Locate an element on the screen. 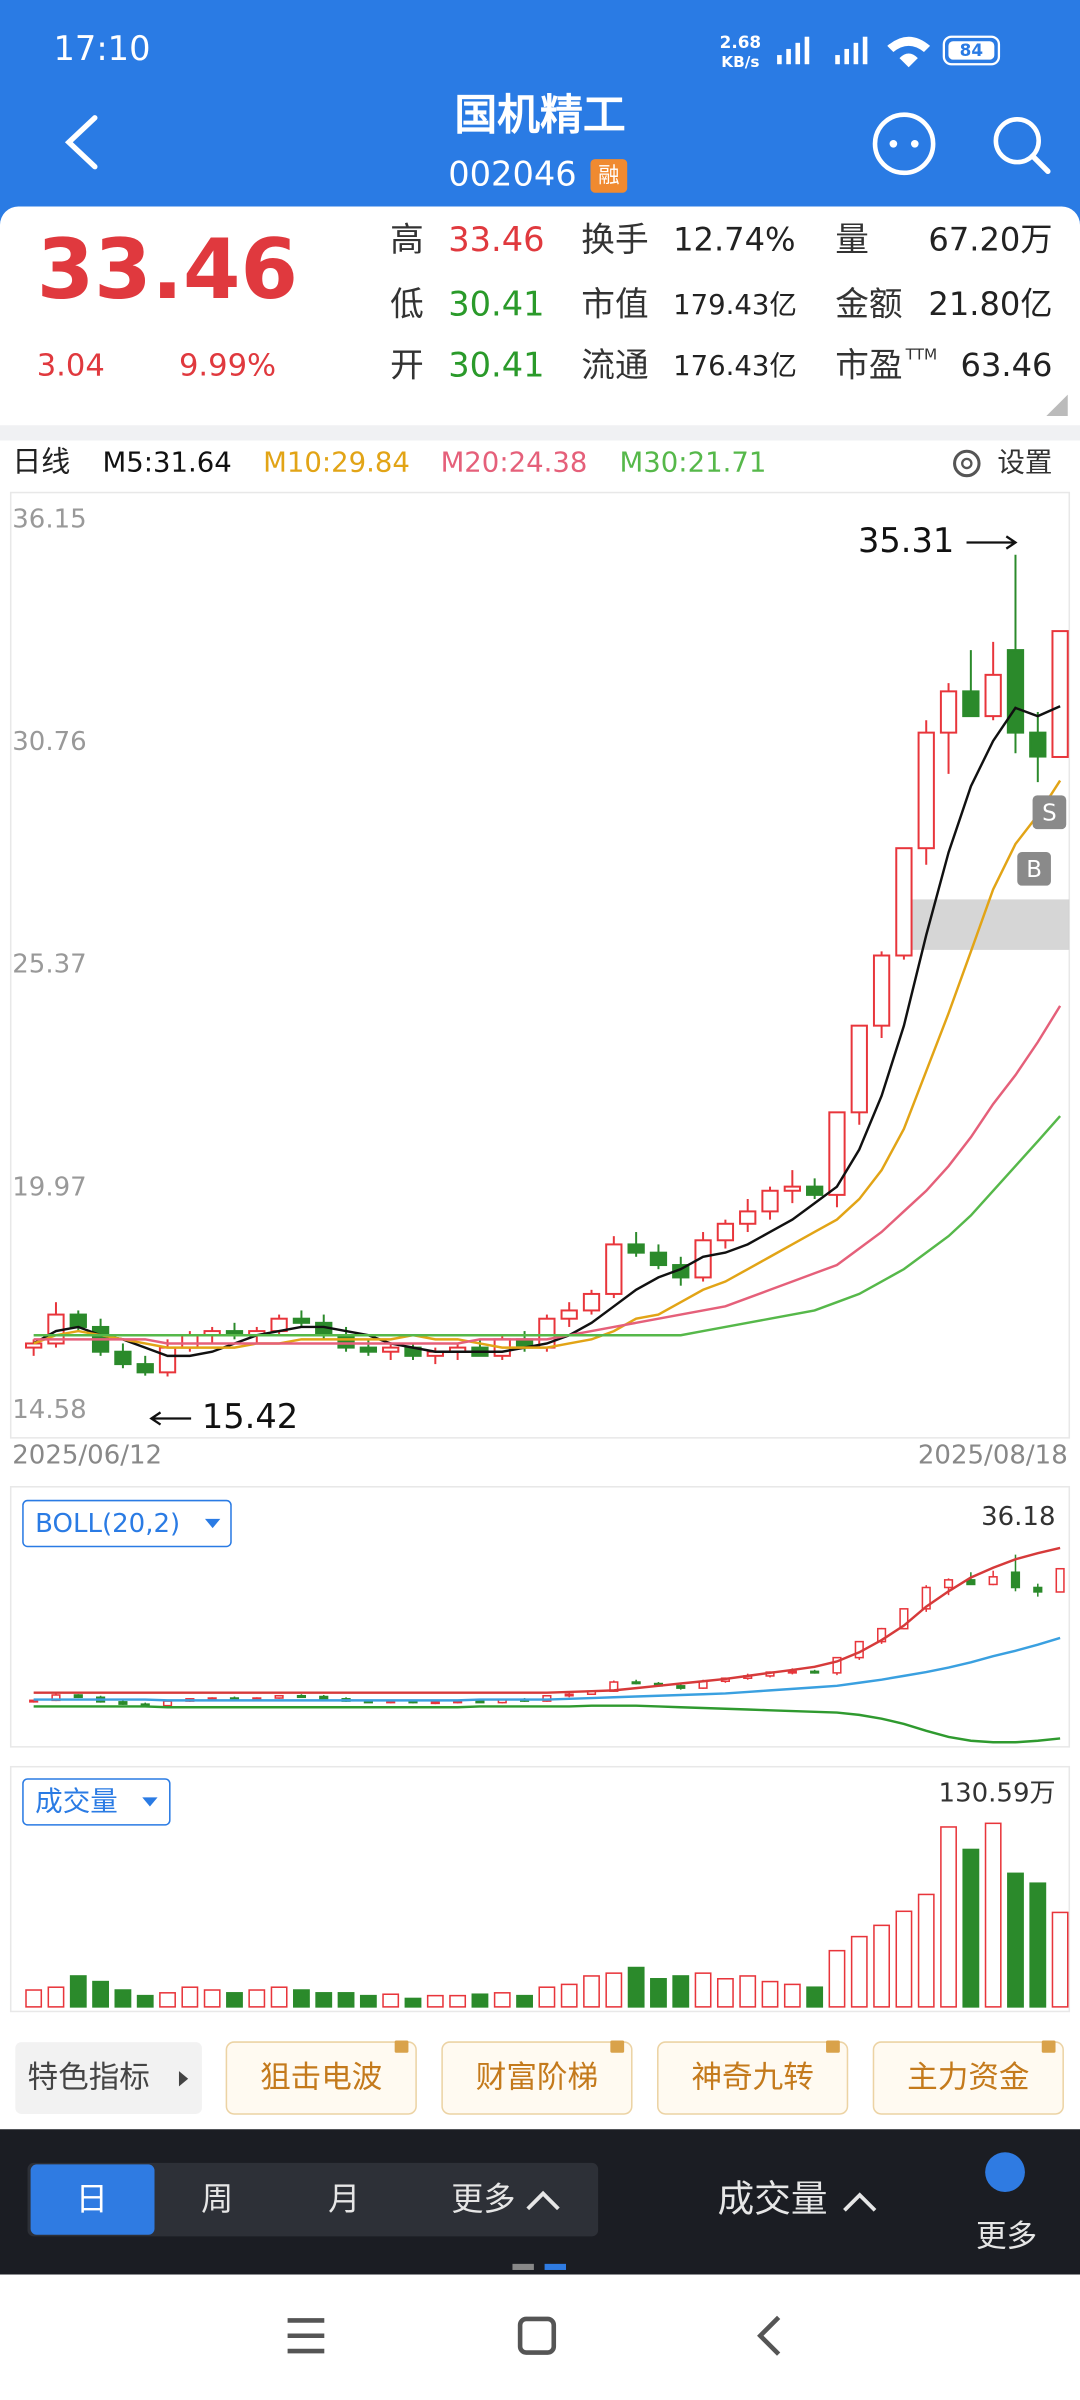 The width and height of the screenshot is (1080, 2400). stat-label: 金额 is located at coordinates (868, 303).